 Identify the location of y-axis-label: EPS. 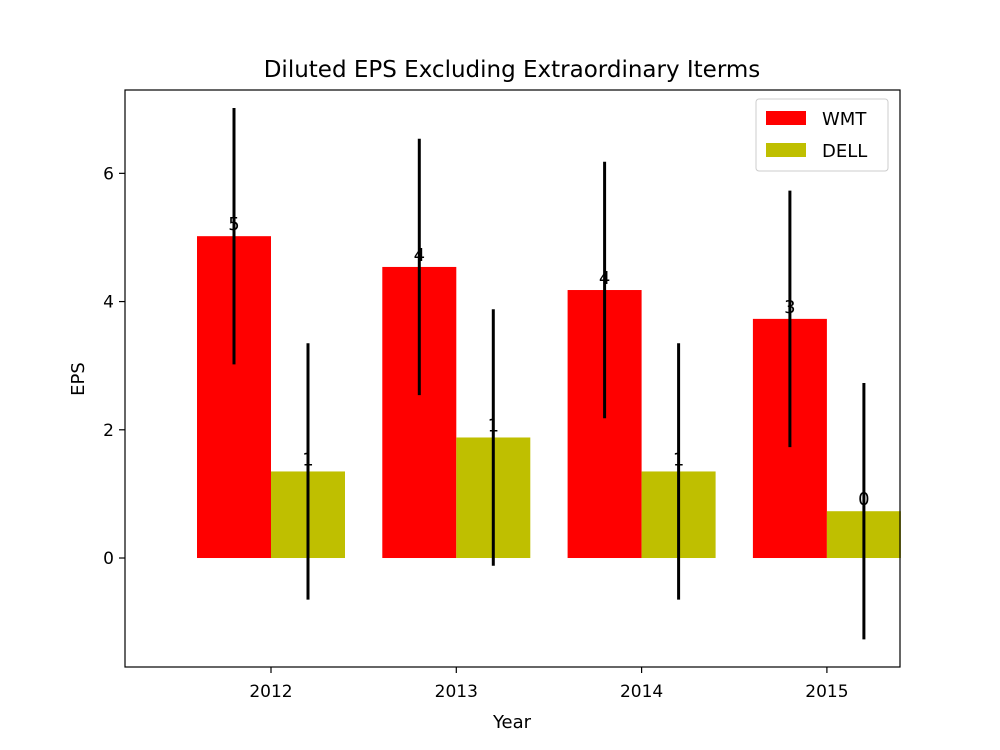
(78, 379).